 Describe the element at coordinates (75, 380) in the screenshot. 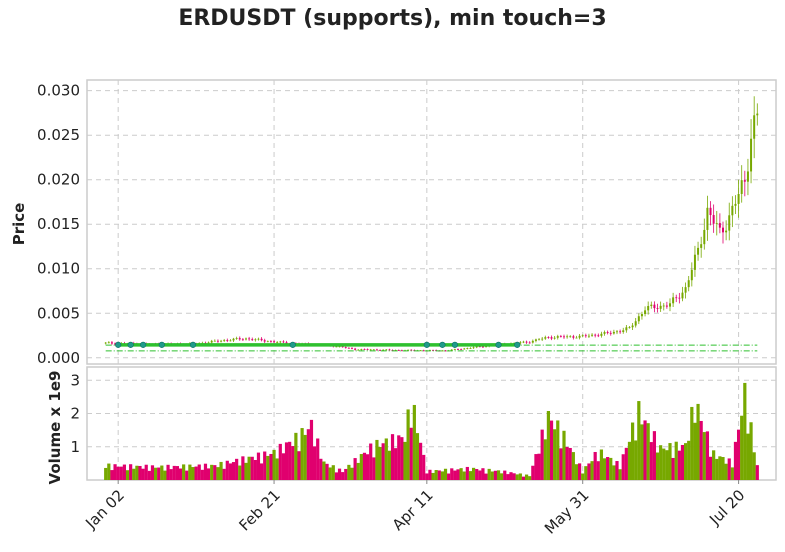

I see `volume-tick-label: 3` at that location.